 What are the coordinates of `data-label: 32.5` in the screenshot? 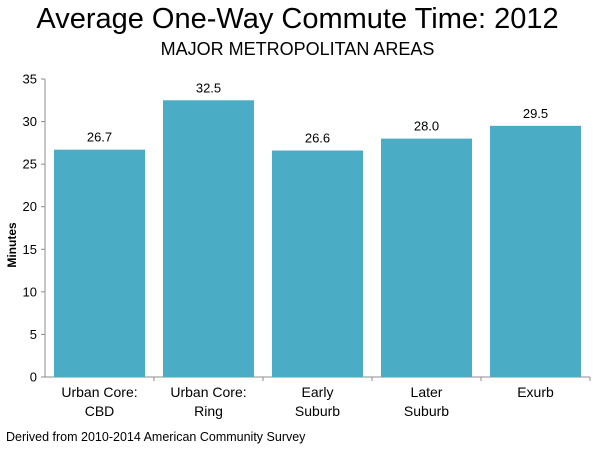 It's located at (208, 87).